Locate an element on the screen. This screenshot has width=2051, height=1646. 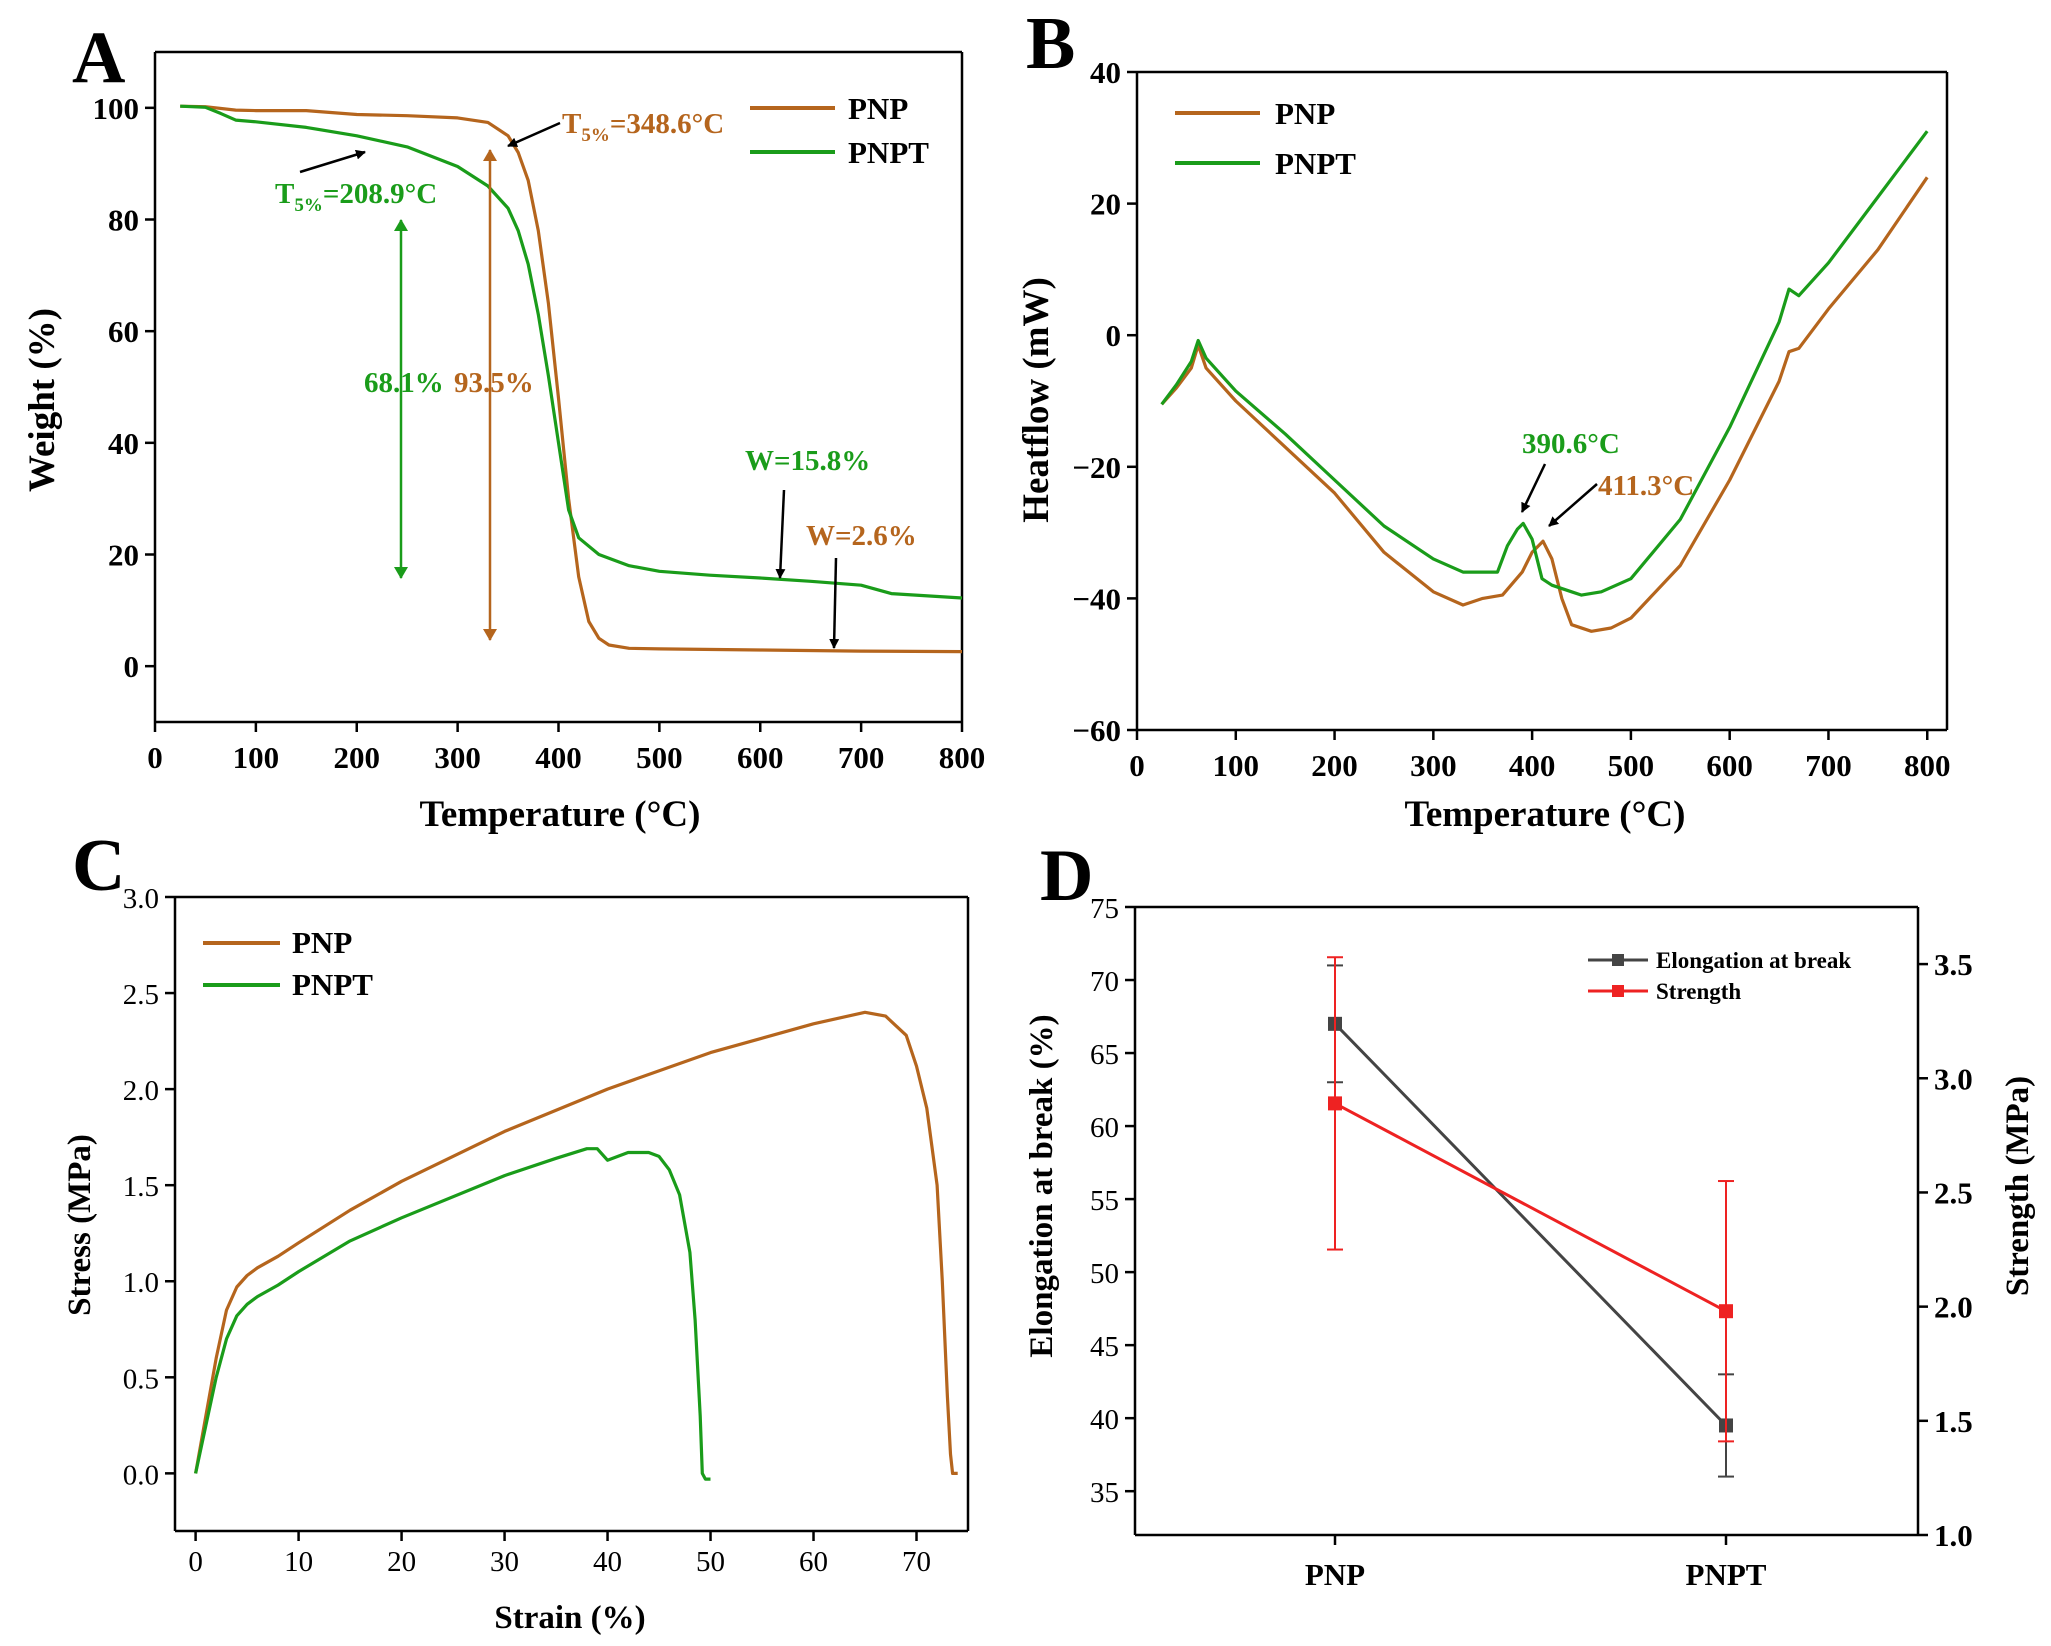
d-y-tick-label: 70 is located at coordinates (1104, 982).